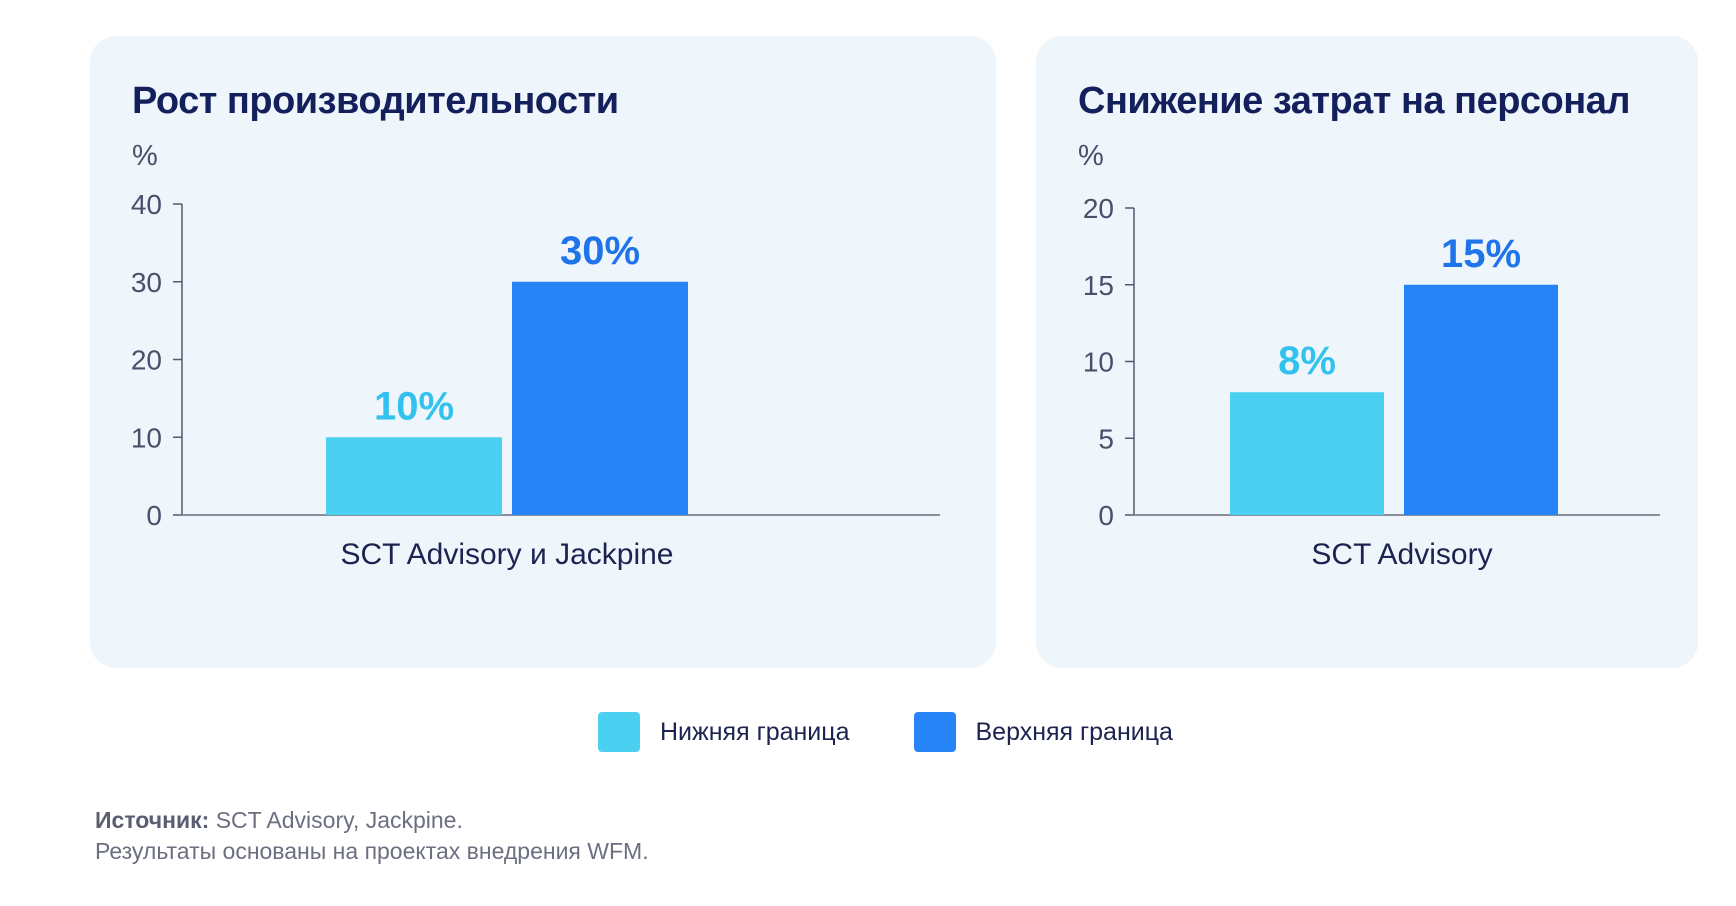 Image resolution: width=1736 pixels, height=906 pixels. What do you see at coordinates (619, 732) in the screenshot?
I see `legend-swatch-lower` at bounding box center [619, 732].